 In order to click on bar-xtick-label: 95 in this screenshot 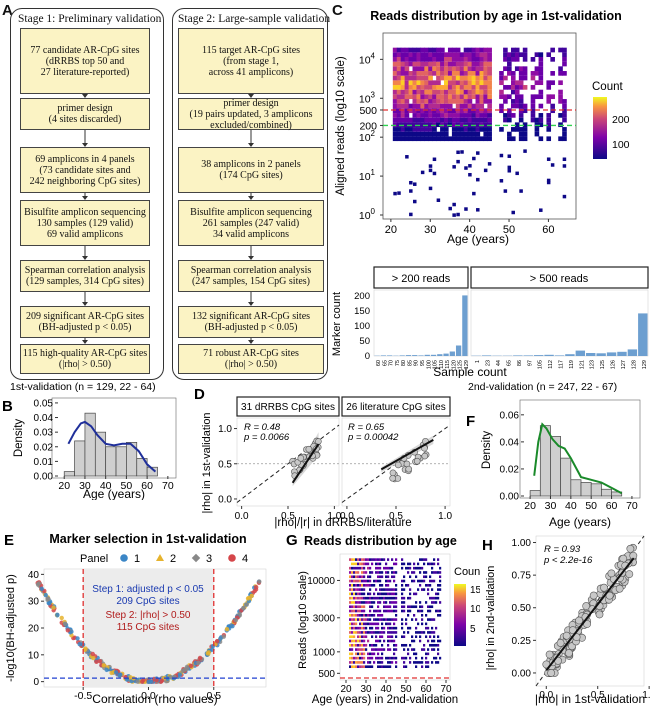, I will do `click(423, 363)`.